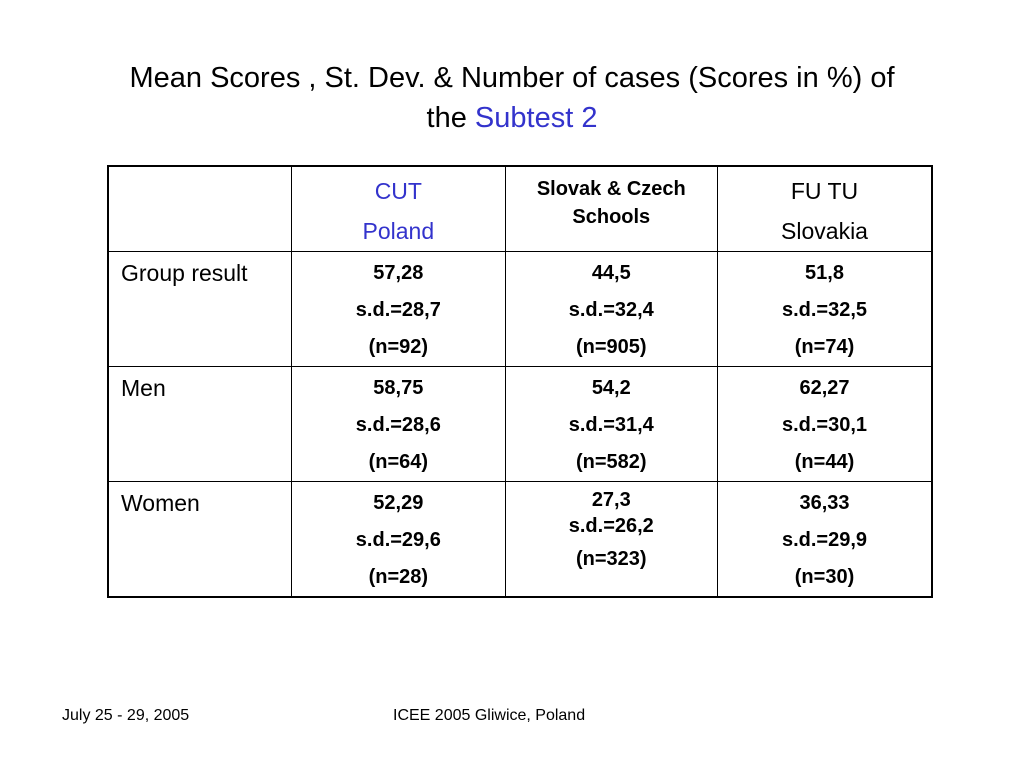  I want to click on header-line: Slovakia, so click(824, 231).